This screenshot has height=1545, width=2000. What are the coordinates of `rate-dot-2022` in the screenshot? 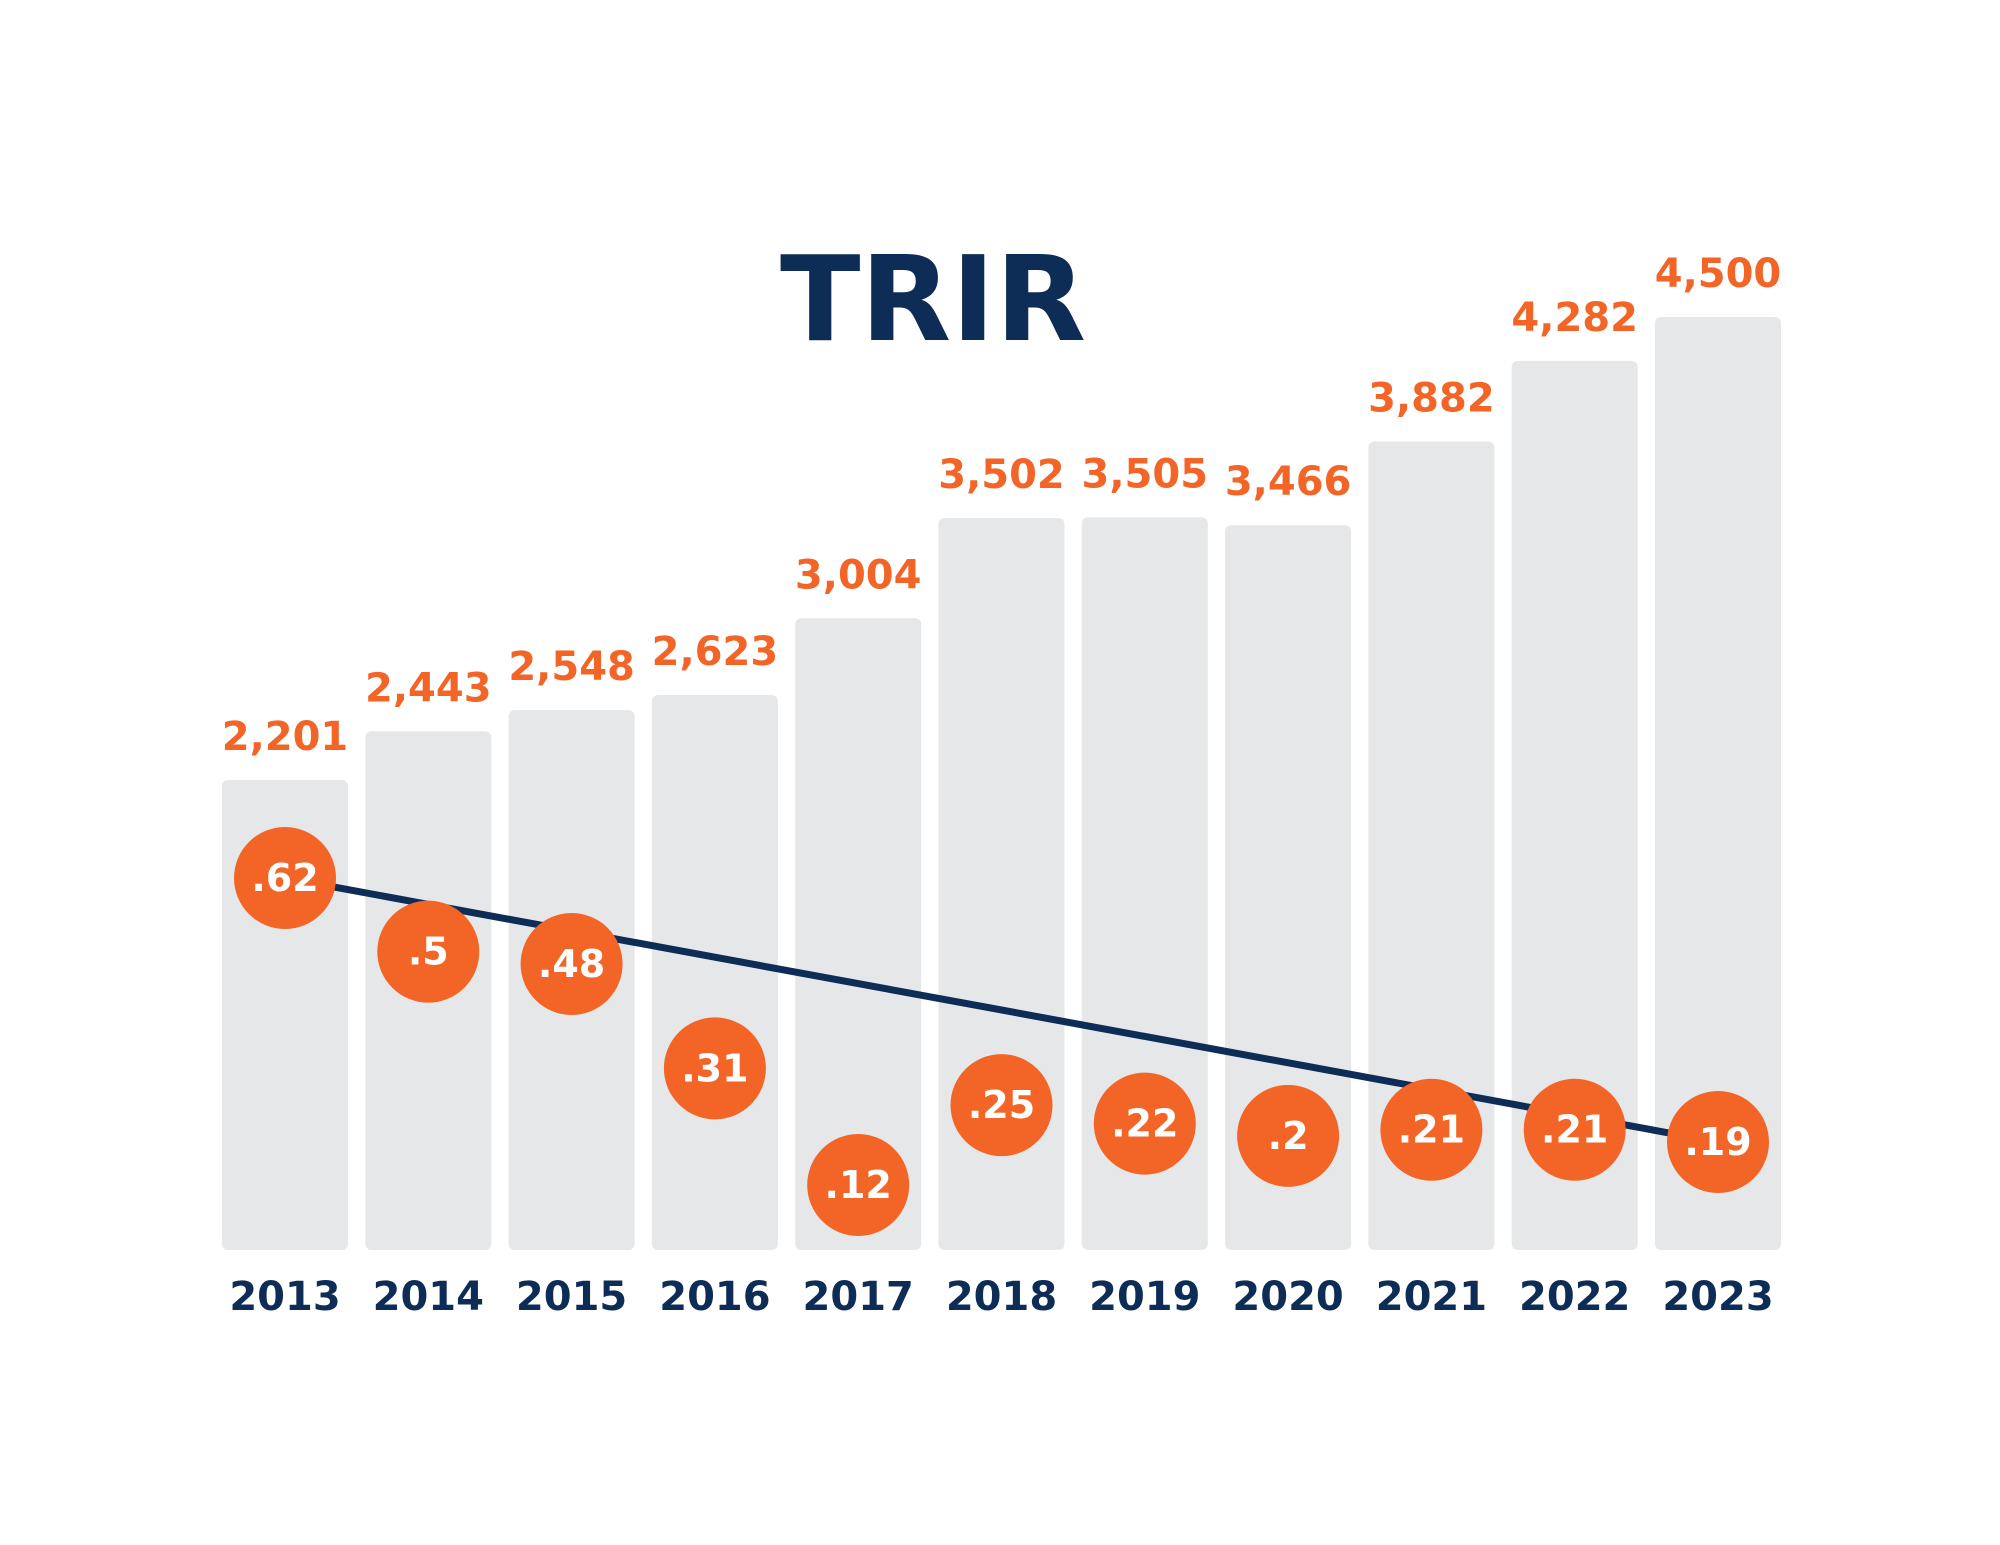 It's located at (1574, 1129).